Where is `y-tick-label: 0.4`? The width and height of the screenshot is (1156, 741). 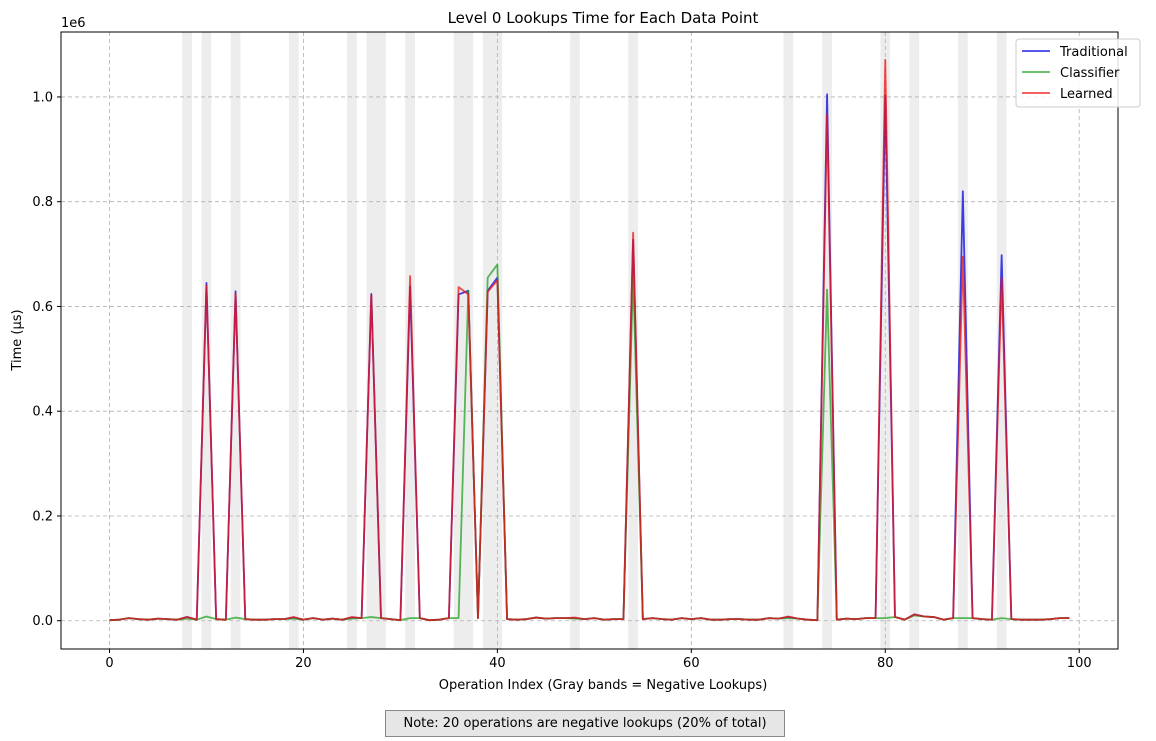 y-tick-label: 0.4 is located at coordinates (42, 412).